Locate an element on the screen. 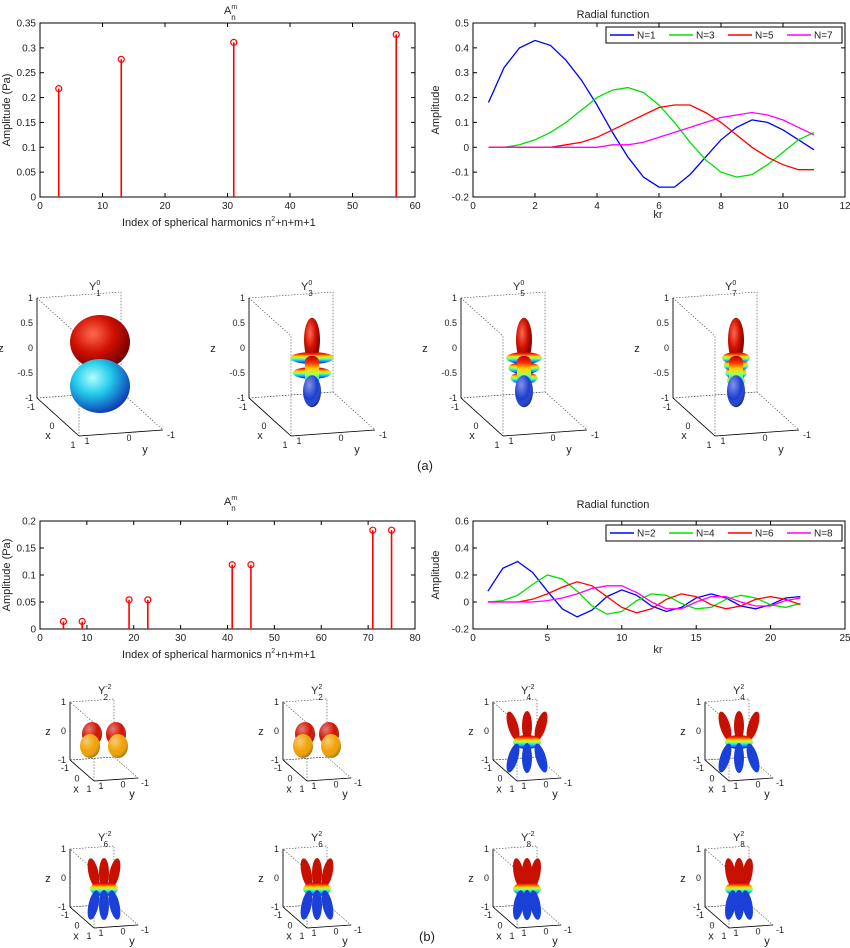 This screenshot has width=850, height=948. b-harmonic-5-z-tick: 0 is located at coordinates (63, 878).